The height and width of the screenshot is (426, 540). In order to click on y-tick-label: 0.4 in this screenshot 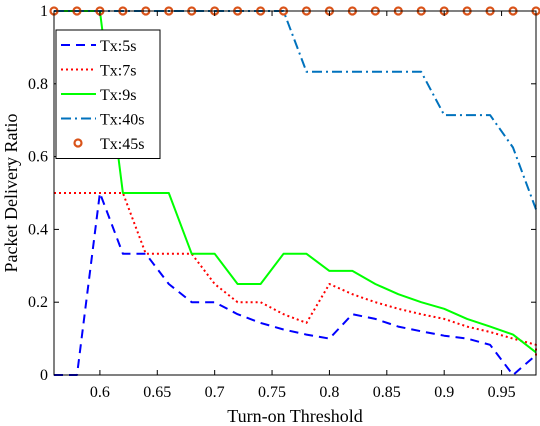, I will do `click(38, 229)`.